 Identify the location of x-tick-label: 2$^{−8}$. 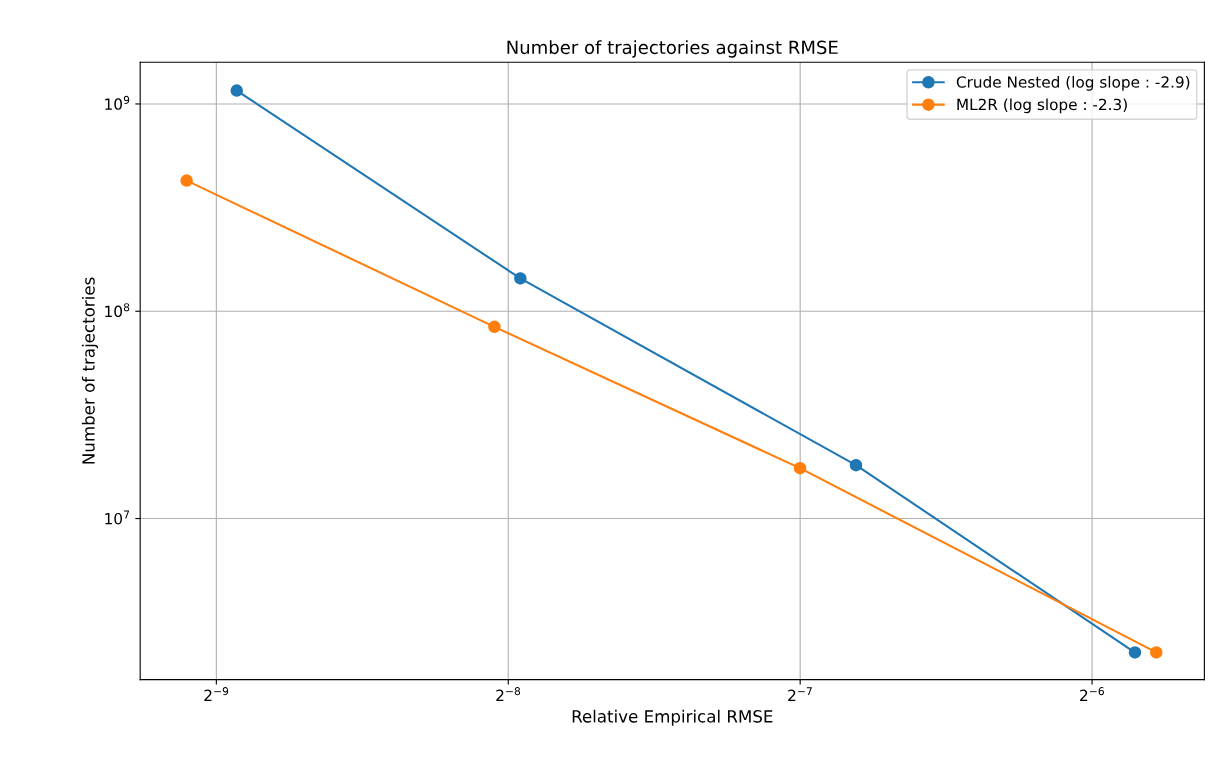
(508, 694).